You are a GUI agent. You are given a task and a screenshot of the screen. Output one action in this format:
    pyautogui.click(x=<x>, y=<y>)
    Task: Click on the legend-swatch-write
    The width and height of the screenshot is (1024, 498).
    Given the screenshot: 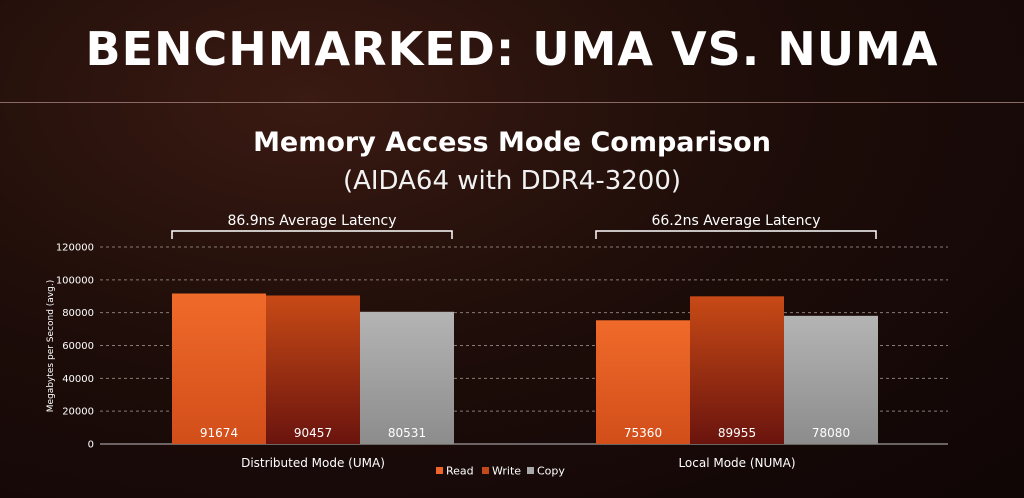 What is the action you would take?
    pyautogui.click(x=485, y=470)
    